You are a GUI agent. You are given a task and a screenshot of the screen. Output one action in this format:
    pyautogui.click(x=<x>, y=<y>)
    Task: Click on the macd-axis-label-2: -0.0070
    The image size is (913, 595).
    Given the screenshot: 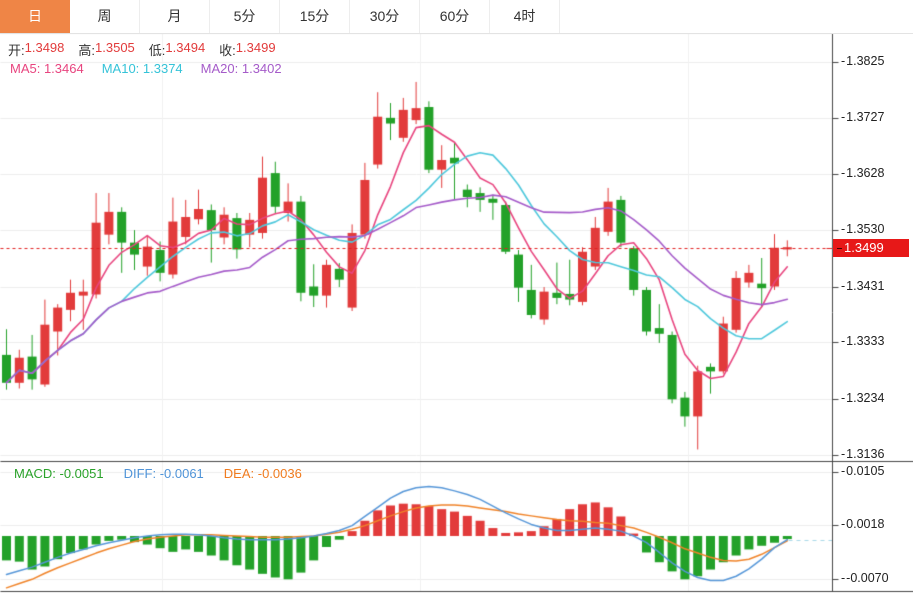 What is the action you would take?
    pyautogui.click(x=864, y=578)
    